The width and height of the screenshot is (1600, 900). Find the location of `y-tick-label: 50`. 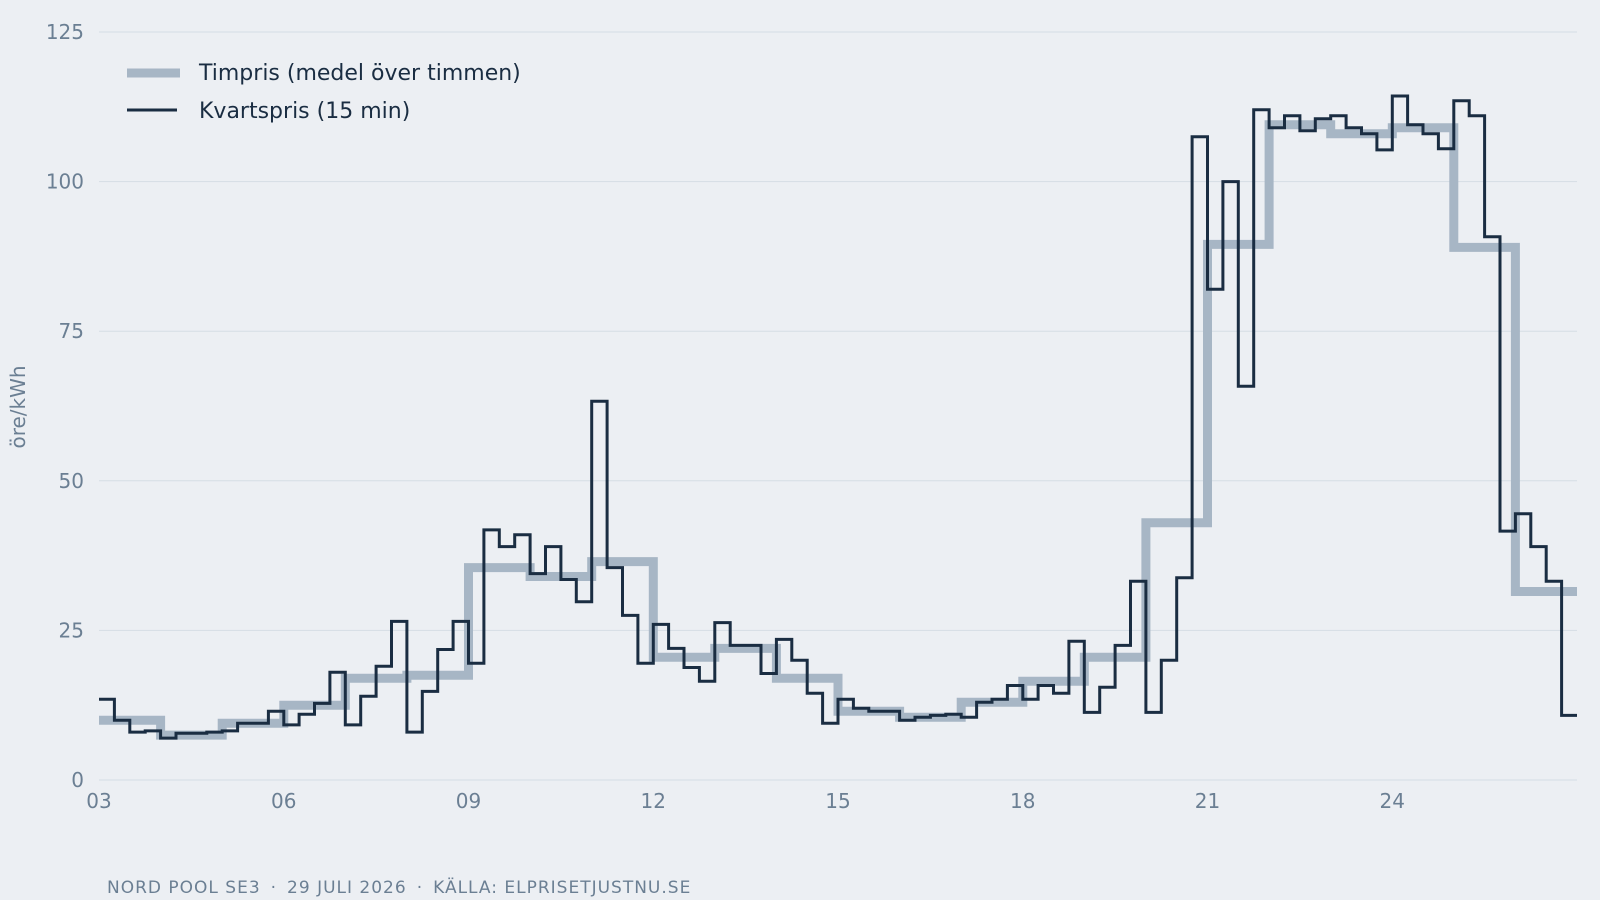

y-tick-label: 50 is located at coordinates (71, 481).